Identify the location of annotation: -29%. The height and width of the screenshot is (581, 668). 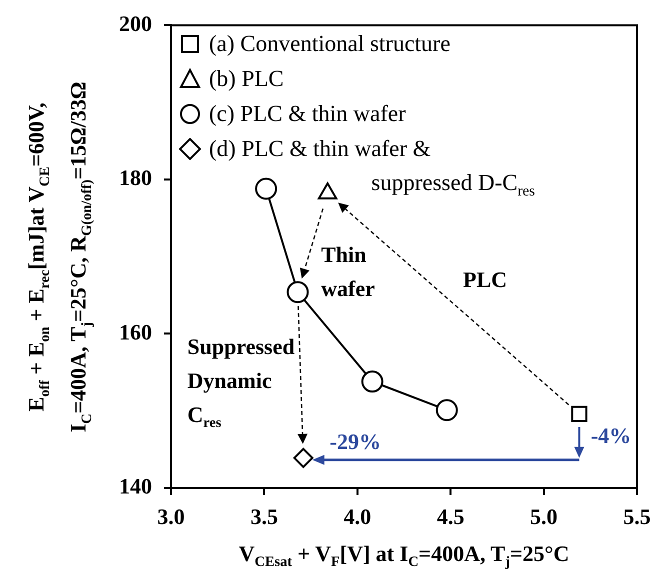
(356, 442).